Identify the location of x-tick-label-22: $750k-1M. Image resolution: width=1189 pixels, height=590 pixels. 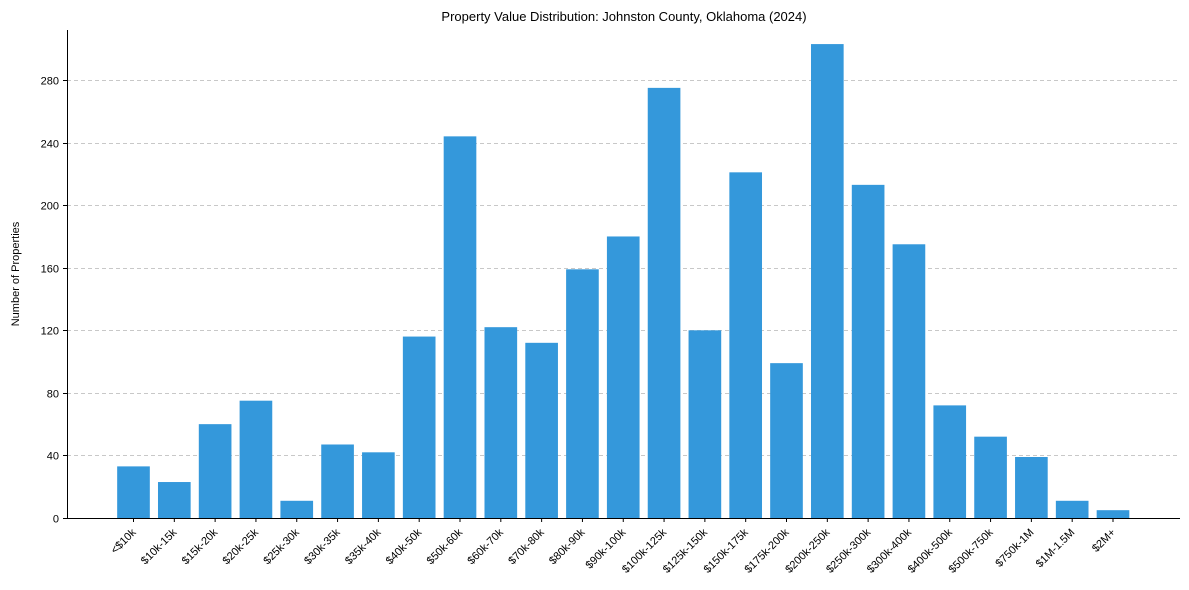
(1014, 548).